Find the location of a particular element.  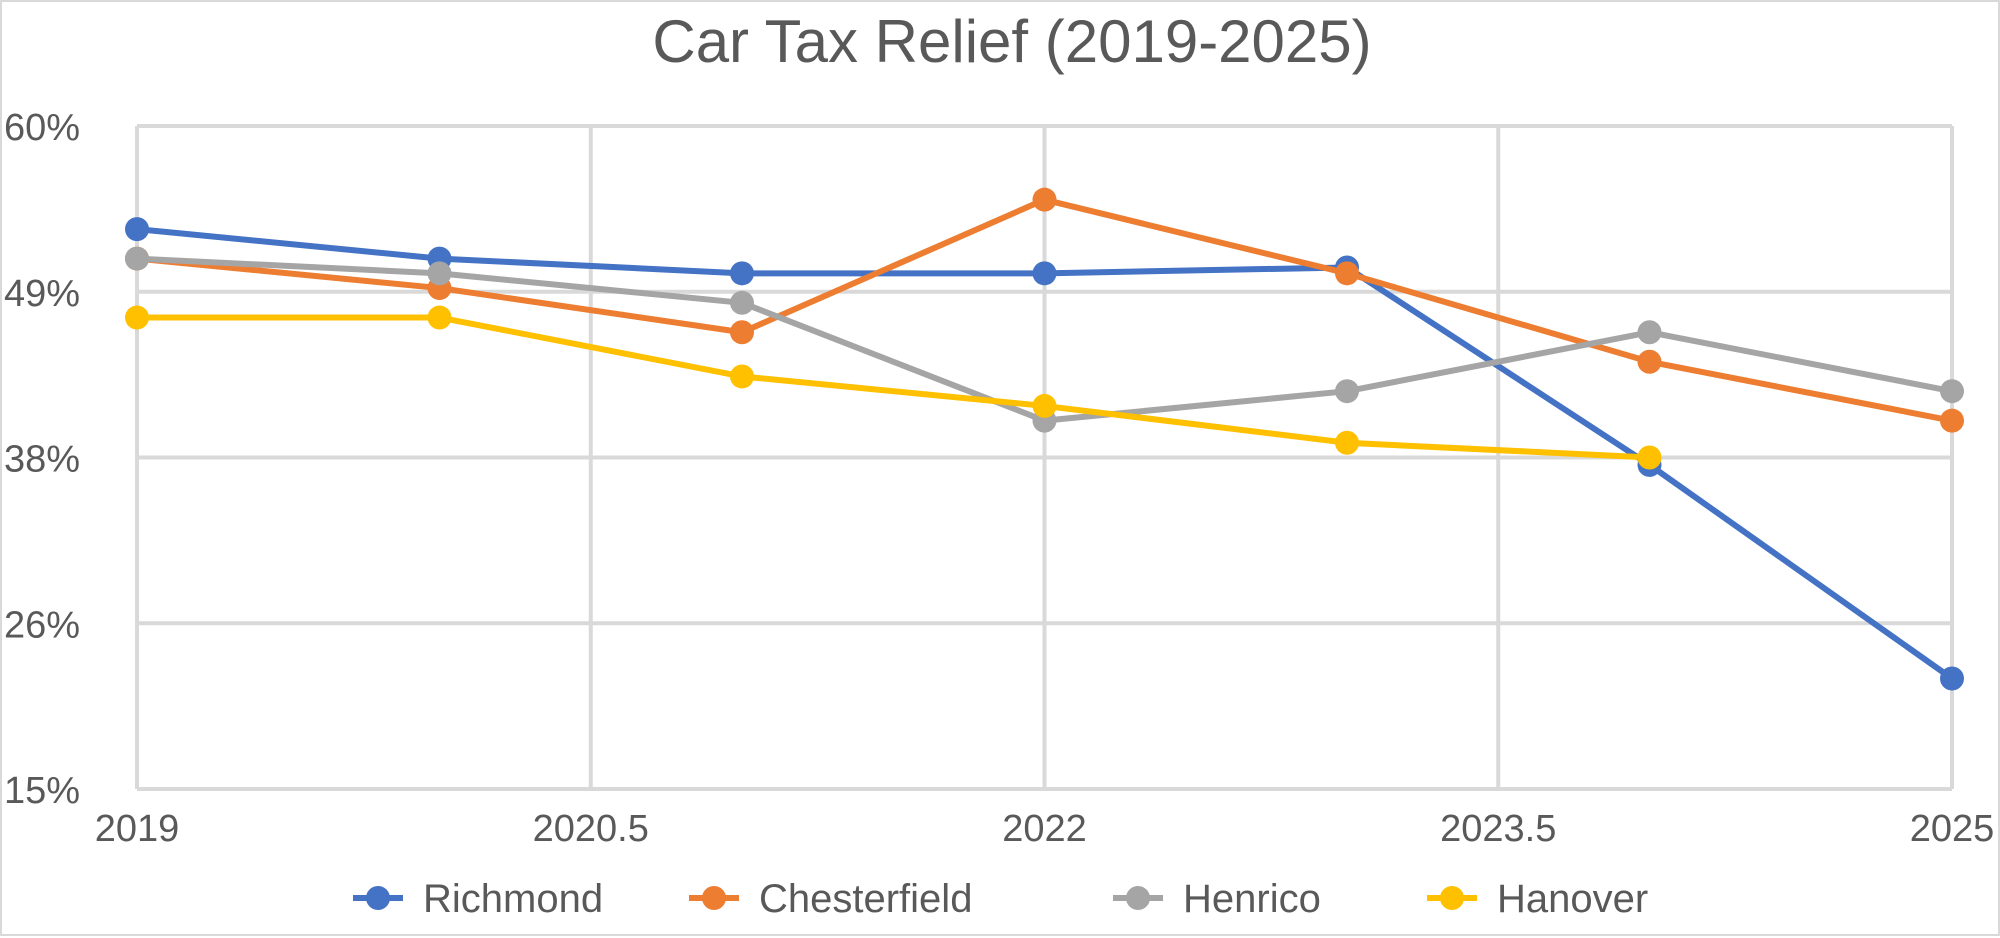

legend-label: Henrico is located at coordinates (1252, 899).